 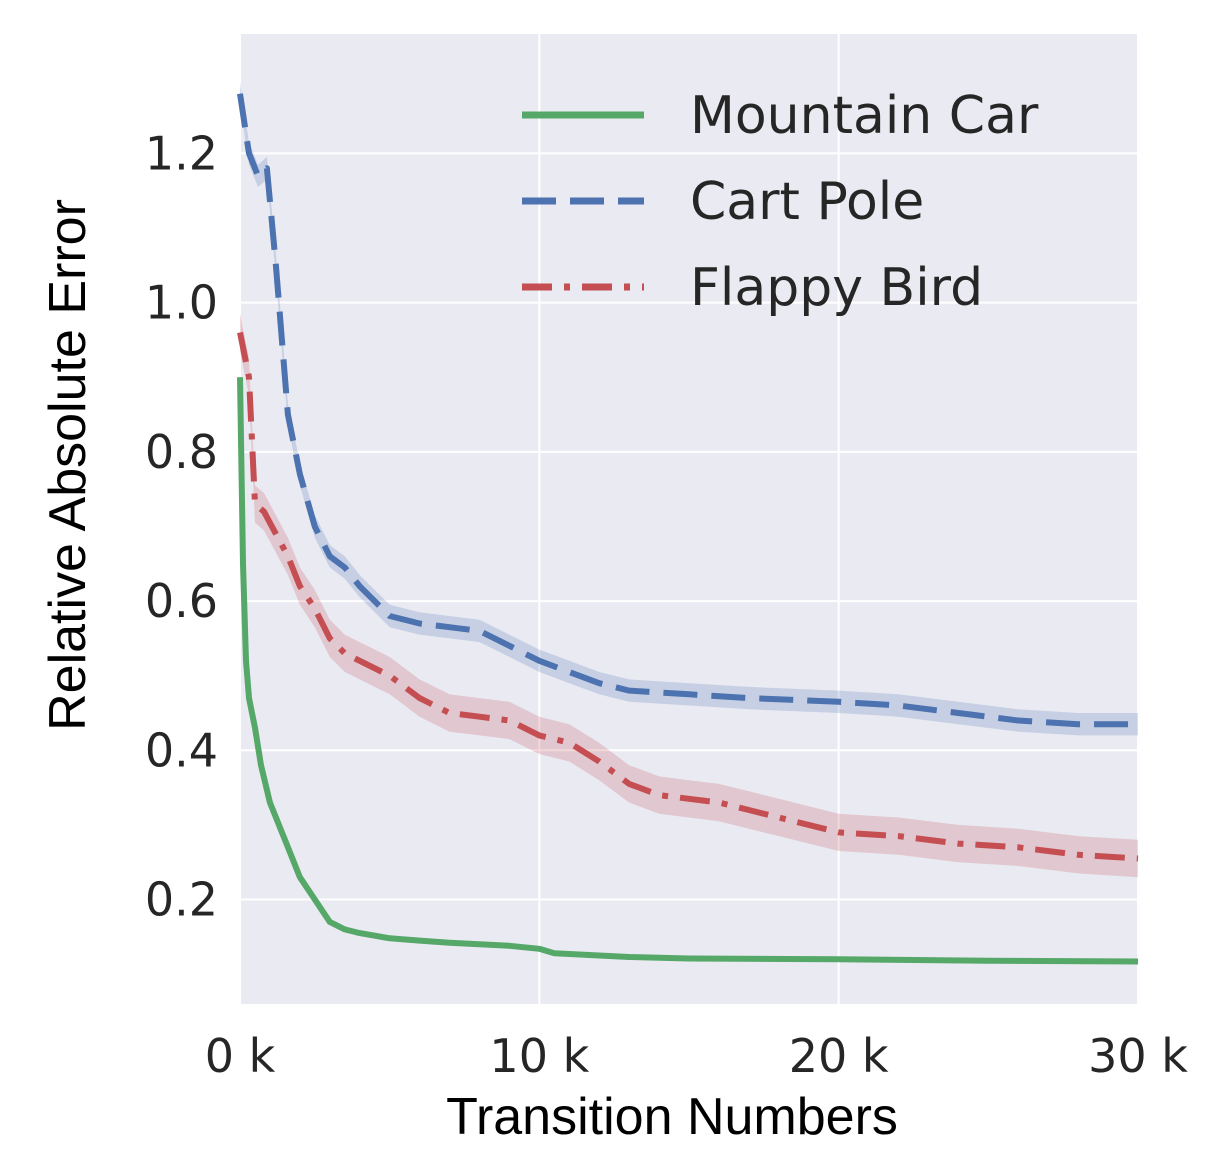 I want to click on x-tick-label: 0 k, so click(x=240, y=1056).